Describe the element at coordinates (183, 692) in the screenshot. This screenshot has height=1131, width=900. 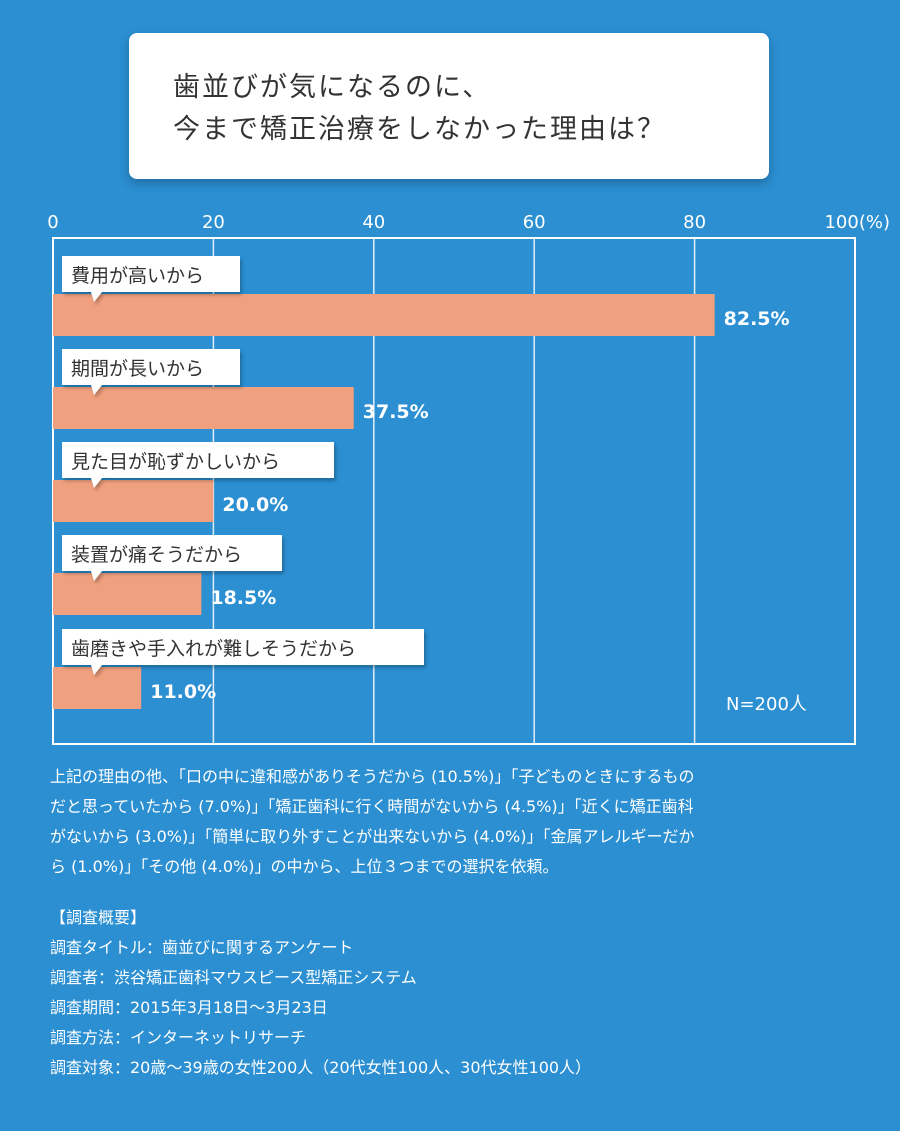
I see `bar-value-label: 11.0%` at that location.